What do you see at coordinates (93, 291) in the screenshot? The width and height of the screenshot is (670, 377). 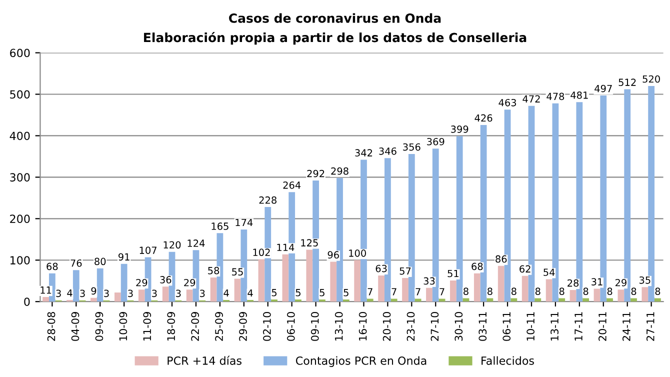 I see `data-label: 9` at bounding box center [93, 291].